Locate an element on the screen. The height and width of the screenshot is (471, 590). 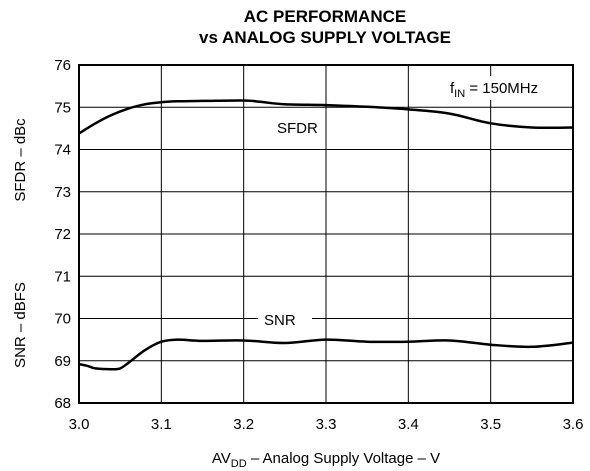
y-tick-label: 73 is located at coordinates (62, 192).